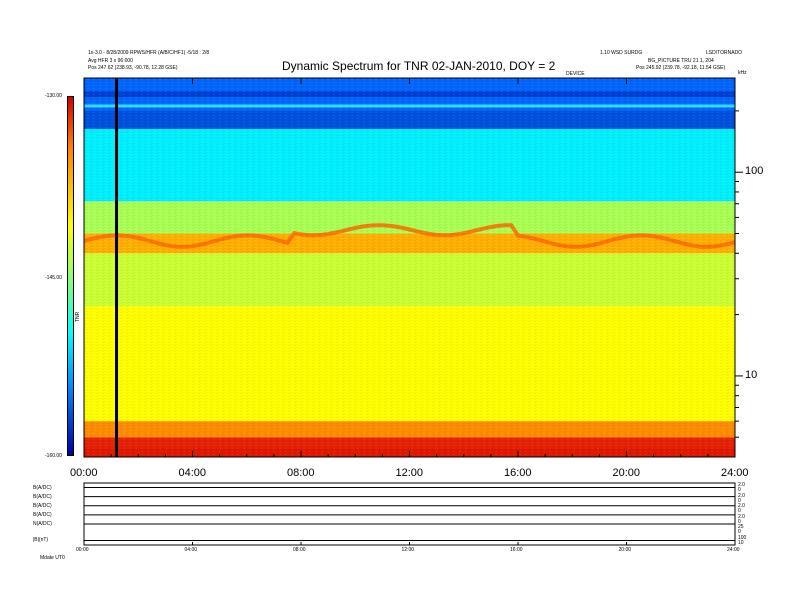 The image size is (792, 612). I want to click on device-label: DEVICE, so click(575, 74).